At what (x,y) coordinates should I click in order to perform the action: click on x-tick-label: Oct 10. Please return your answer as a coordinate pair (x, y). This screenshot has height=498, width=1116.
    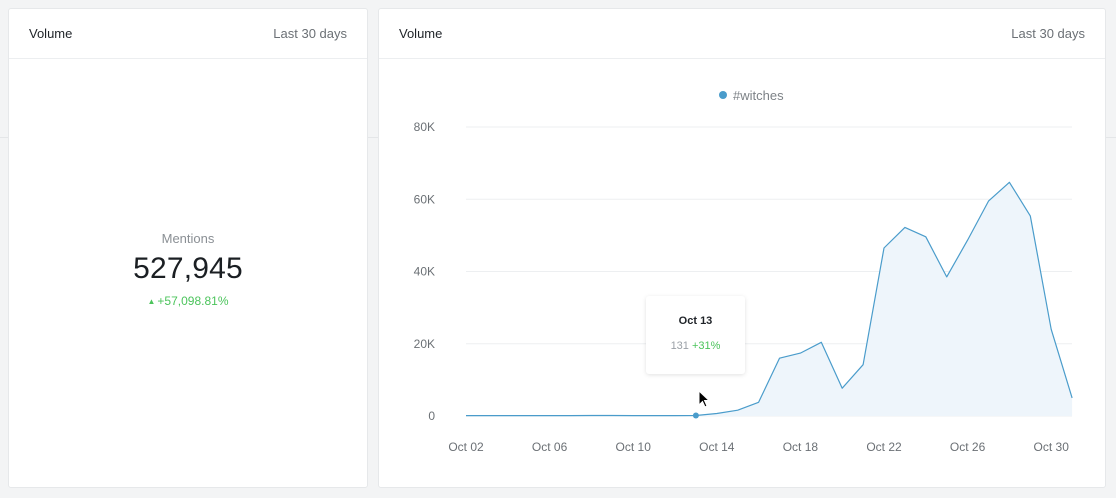
    Looking at the image, I should click on (634, 447).